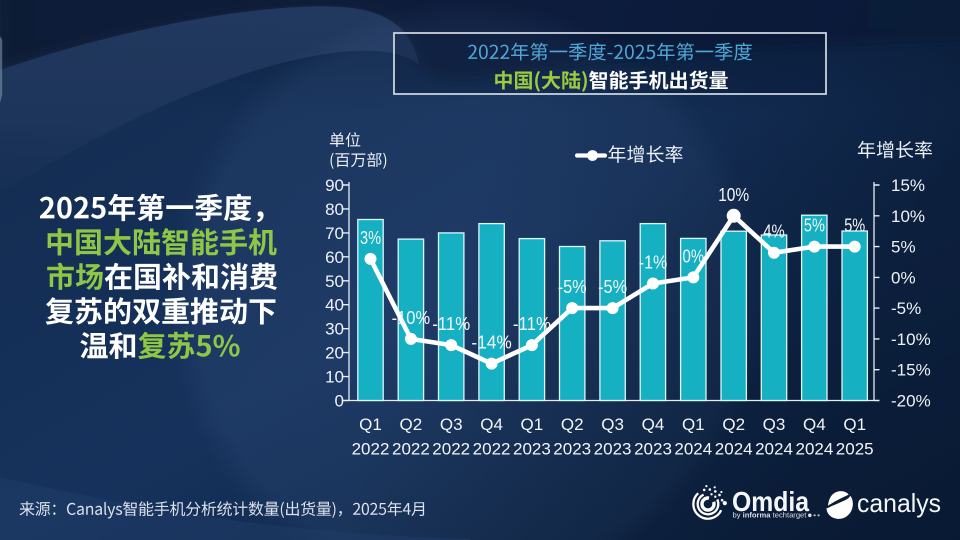  Describe the element at coordinates (653, 263) in the screenshot. I see `svg-text: -1%` at that location.